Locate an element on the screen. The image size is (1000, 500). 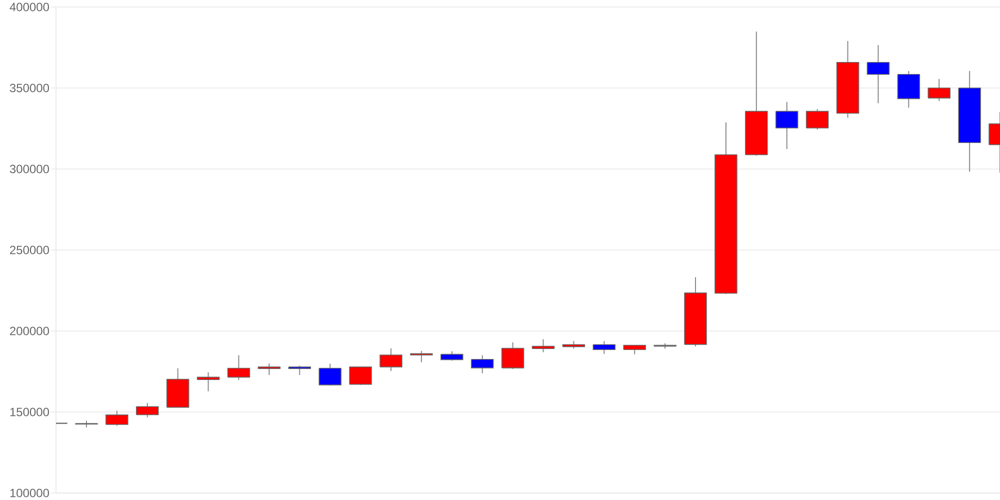
y-tick-label: 300000 is located at coordinates (29, 169).